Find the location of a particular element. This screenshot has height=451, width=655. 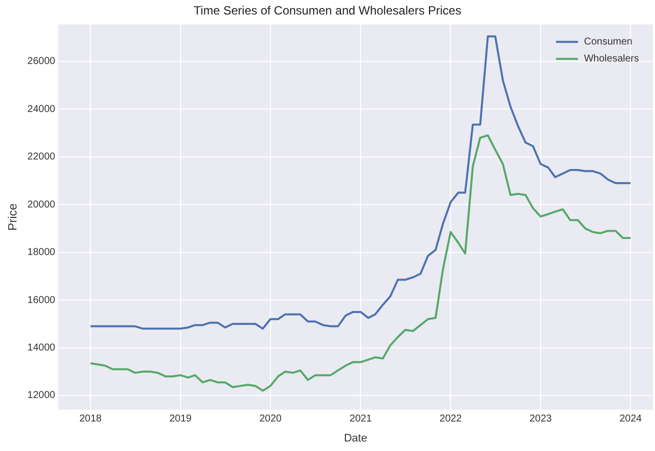

x-tick-label: 2019 is located at coordinates (180, 419).